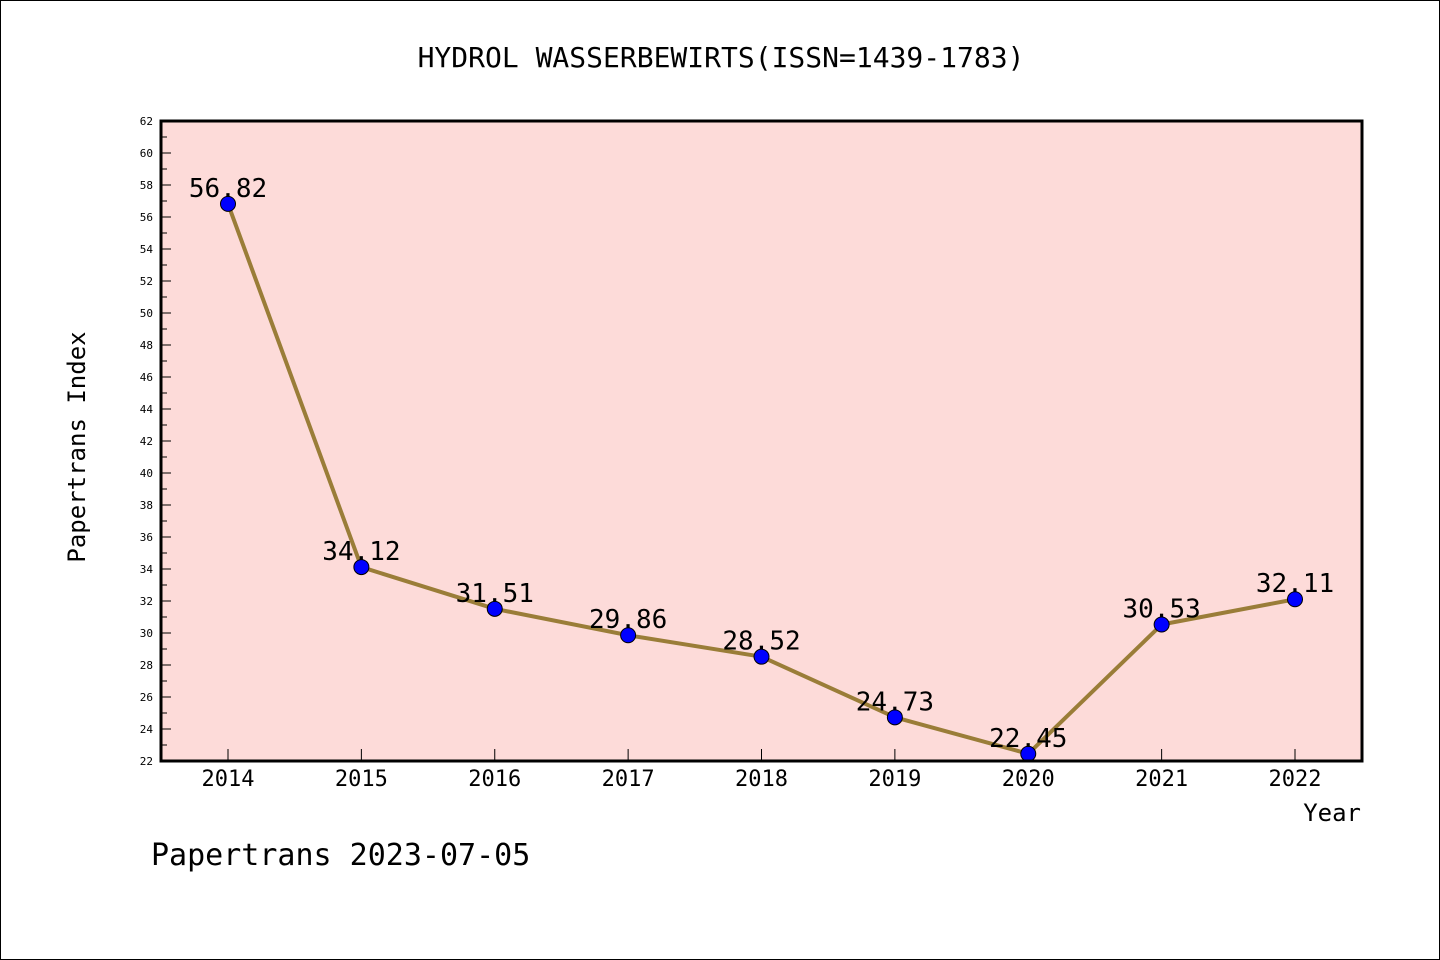  Describe the element at coordinates (146, 313) in the screenshot. I see `y-tick-label: 50` at that location.